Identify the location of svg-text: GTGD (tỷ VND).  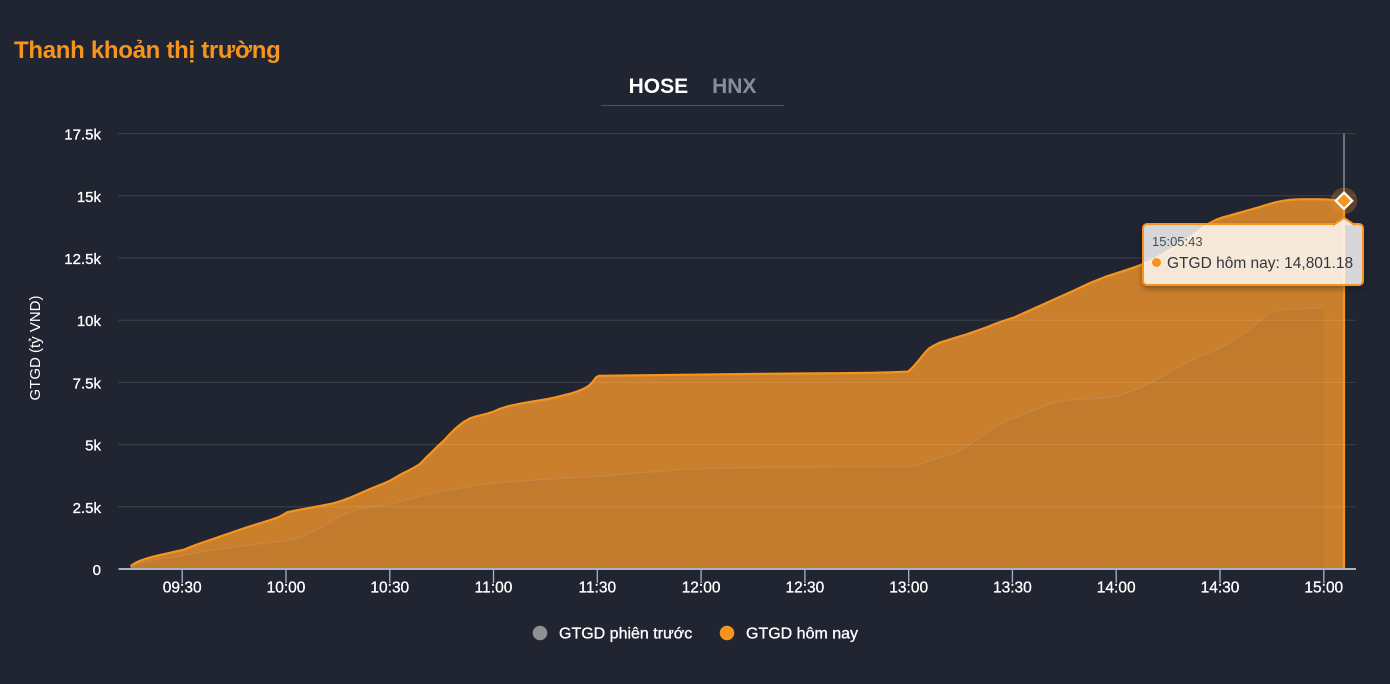
(35, 348).